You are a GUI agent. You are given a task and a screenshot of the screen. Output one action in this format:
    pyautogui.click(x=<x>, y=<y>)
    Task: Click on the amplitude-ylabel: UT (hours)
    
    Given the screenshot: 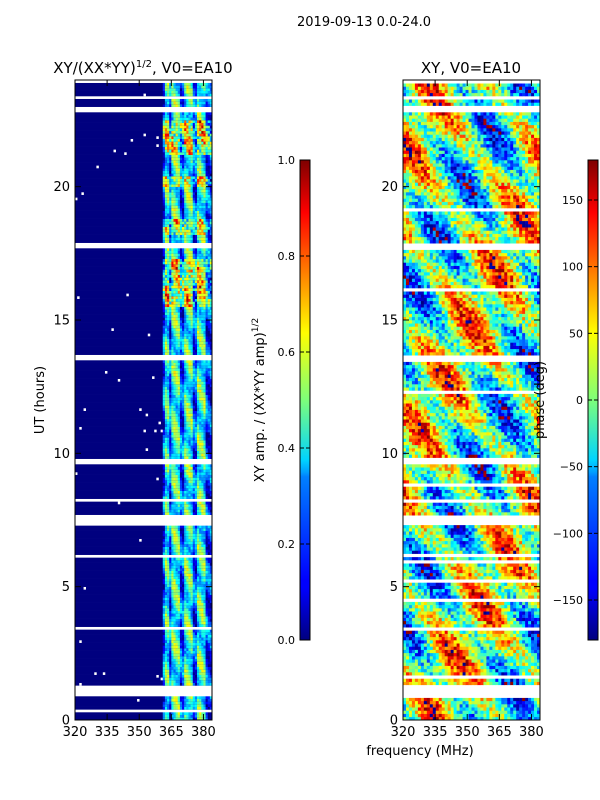 What is the action you would take?
    pyautogui.click(x=40, y=400)
    